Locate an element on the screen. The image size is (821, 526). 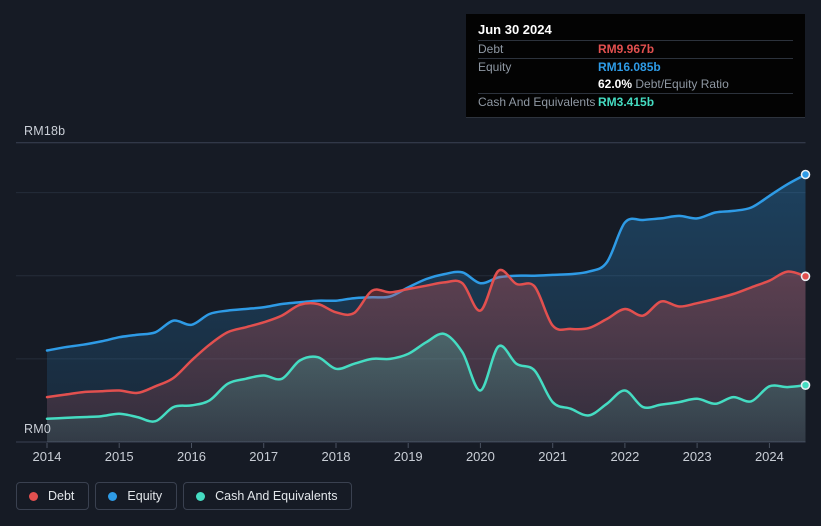
tooltip-cash-label: Cash And Equivalents is located at coordinates (537, 102).